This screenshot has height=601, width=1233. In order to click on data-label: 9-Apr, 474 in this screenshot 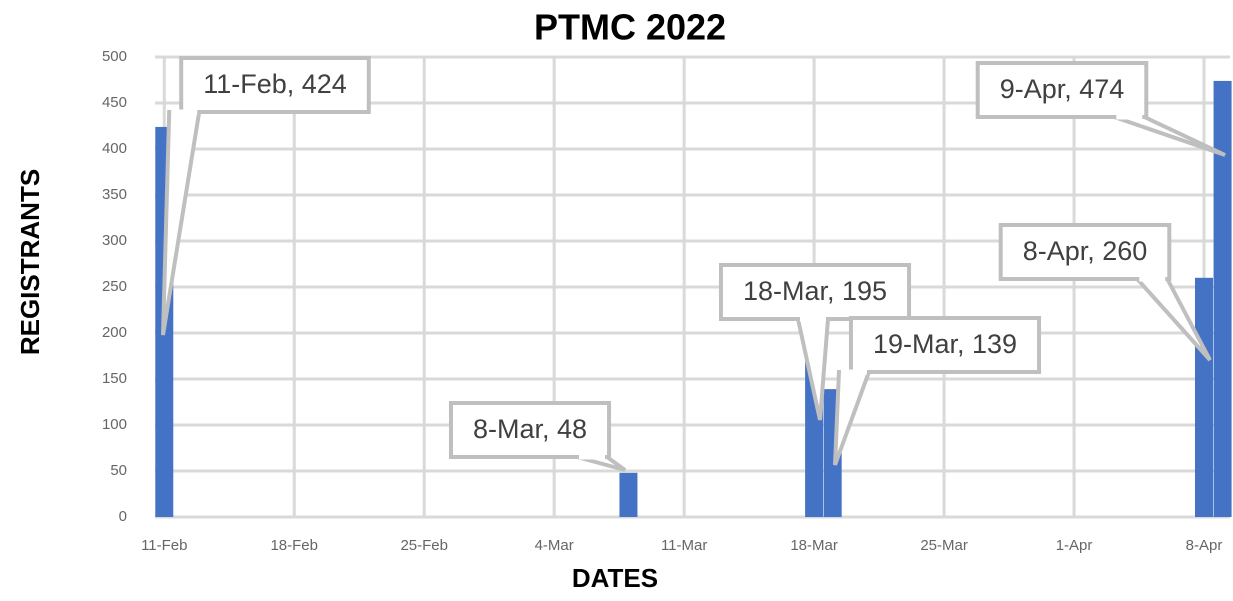, I will do `click(1062, 89)`.